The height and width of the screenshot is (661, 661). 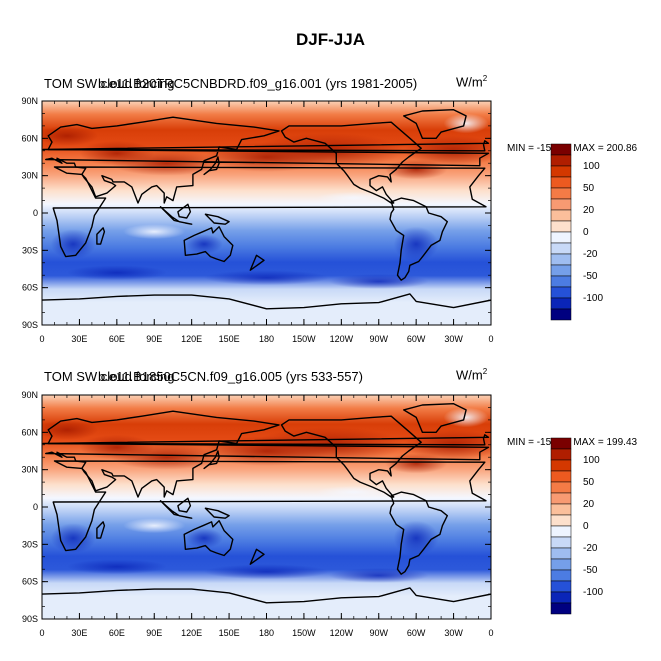 What do you see at coordinates (591, 460) in the screenshot?
I see `colorbar-label: 100` at bounding box center [591, 460].